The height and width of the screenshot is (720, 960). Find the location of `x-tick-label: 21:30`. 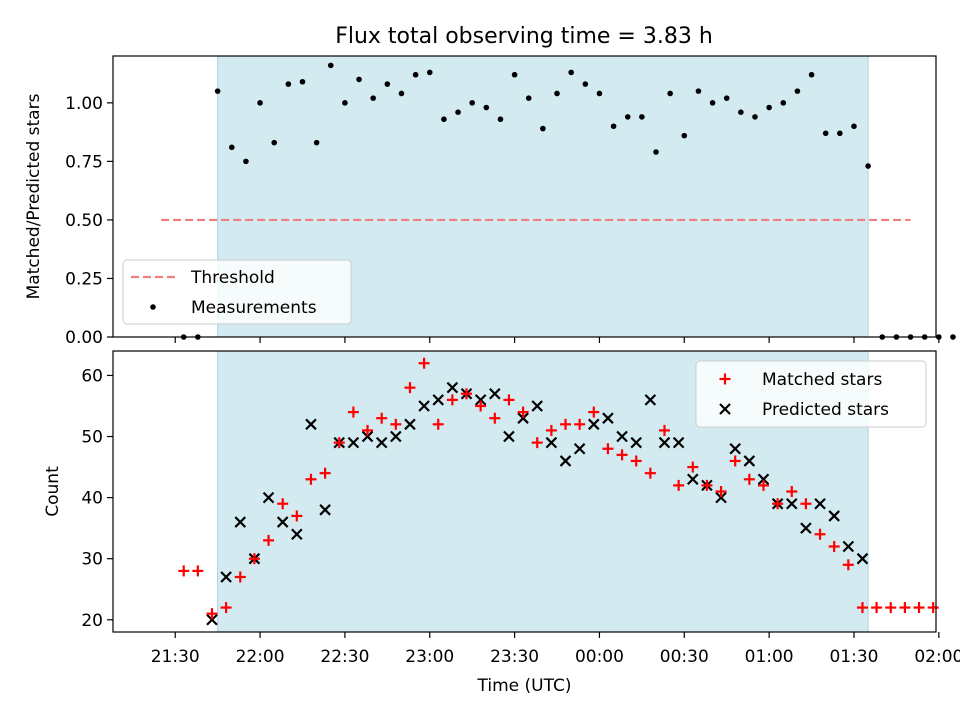

x-tick-label: 21:30 is located at coordinates (175, 657).